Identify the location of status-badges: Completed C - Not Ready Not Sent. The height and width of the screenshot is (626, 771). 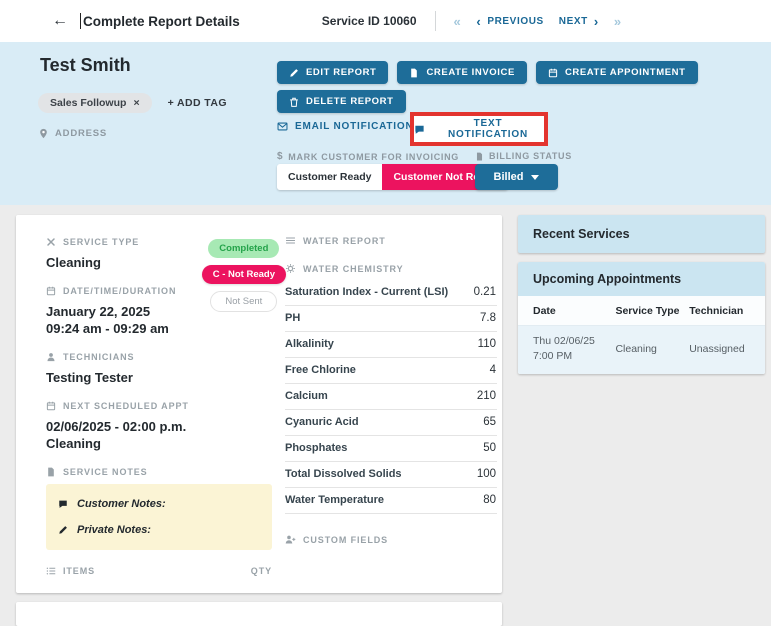
(243, 275).